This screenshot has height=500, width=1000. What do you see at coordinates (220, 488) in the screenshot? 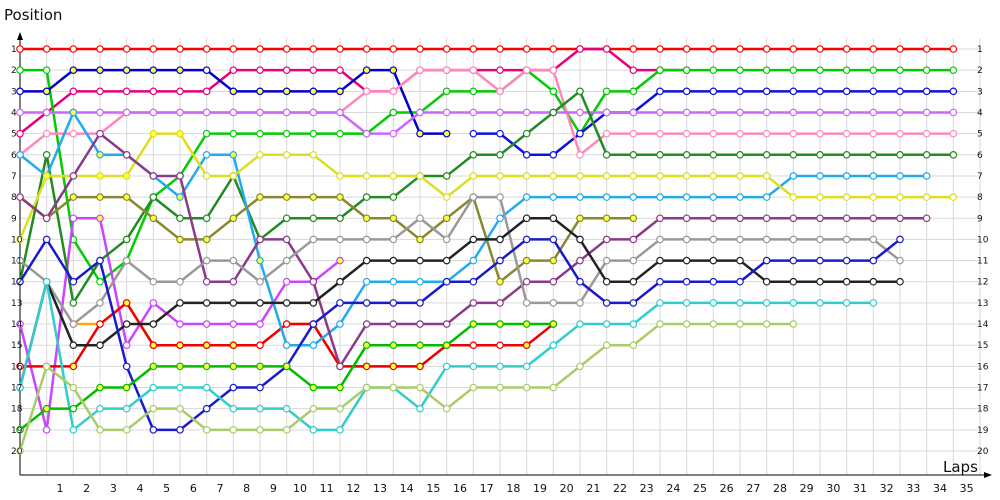
I see `x-tick-label: 7` at bounding box center [220, 488].